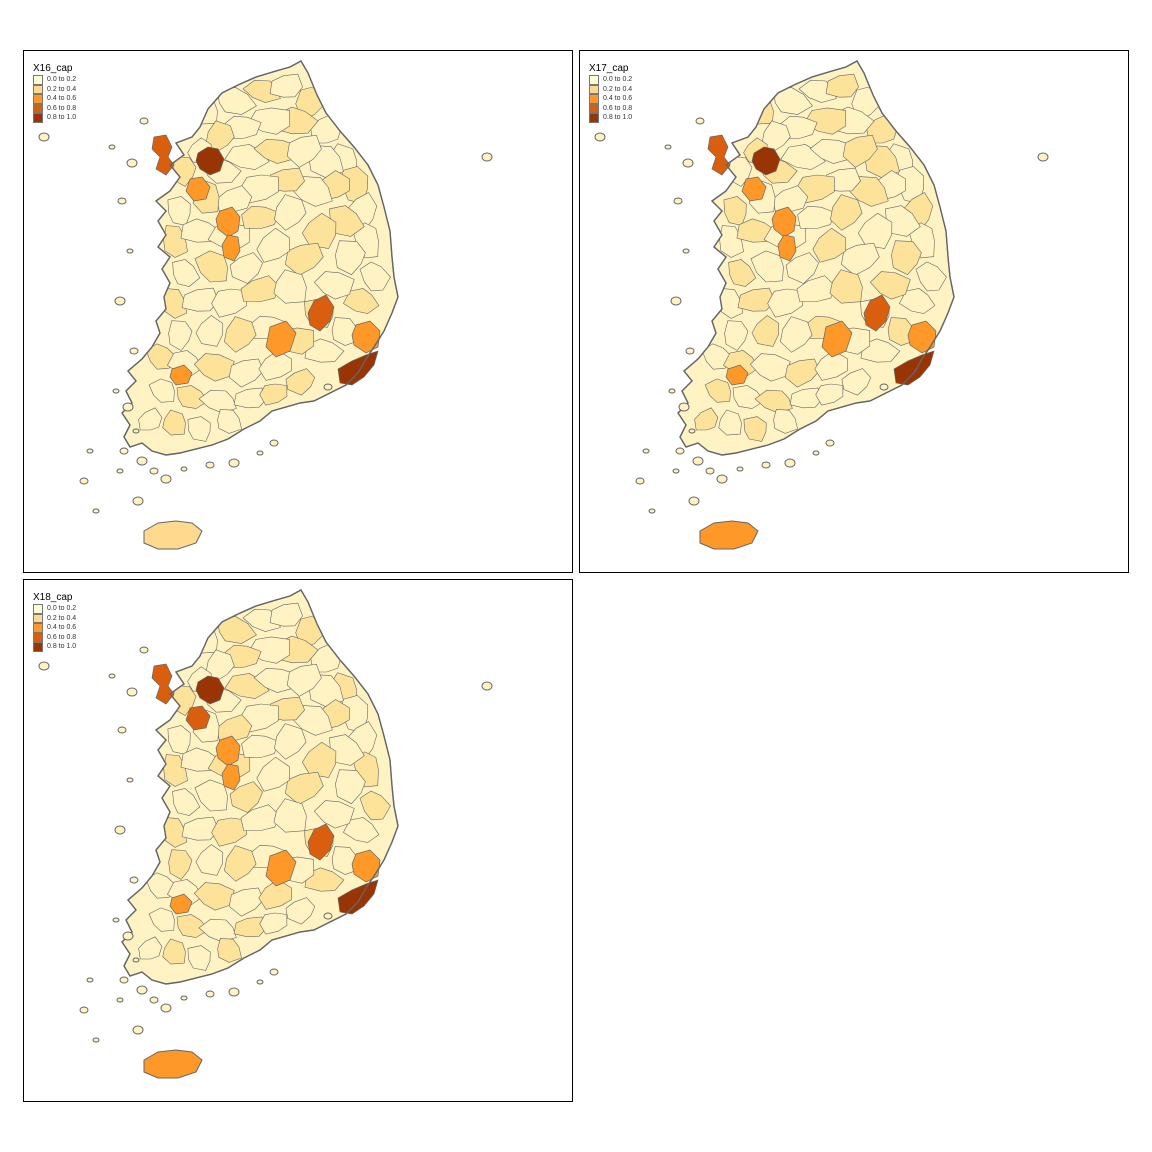 Image resolution: width=1152 pixels, height=1152 pixels. What do you see at coordinates (618, 80) in the screenshot?
I see `legend-label: 0.0 to 0.2` at bounding box center [618, 80].